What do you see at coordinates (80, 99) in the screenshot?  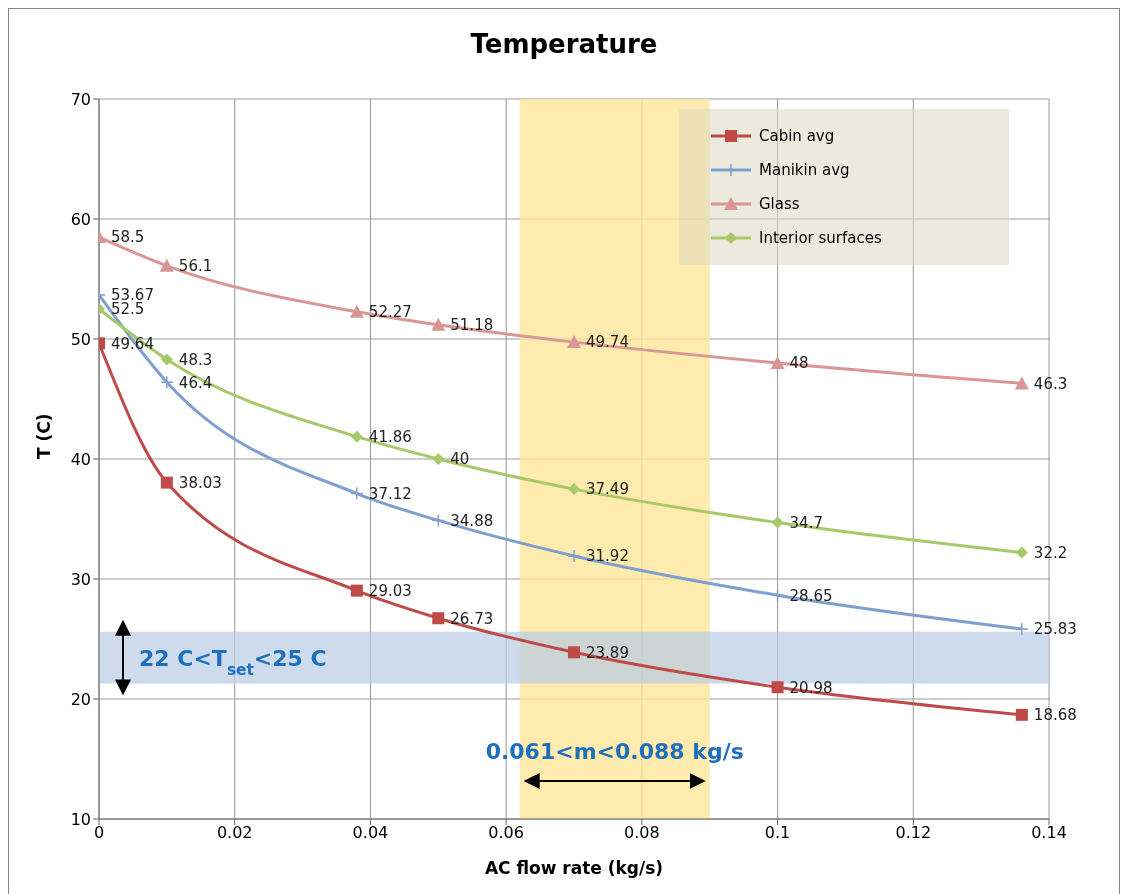 I see `y-tick-label: 70` at bounding box center [80, 99].